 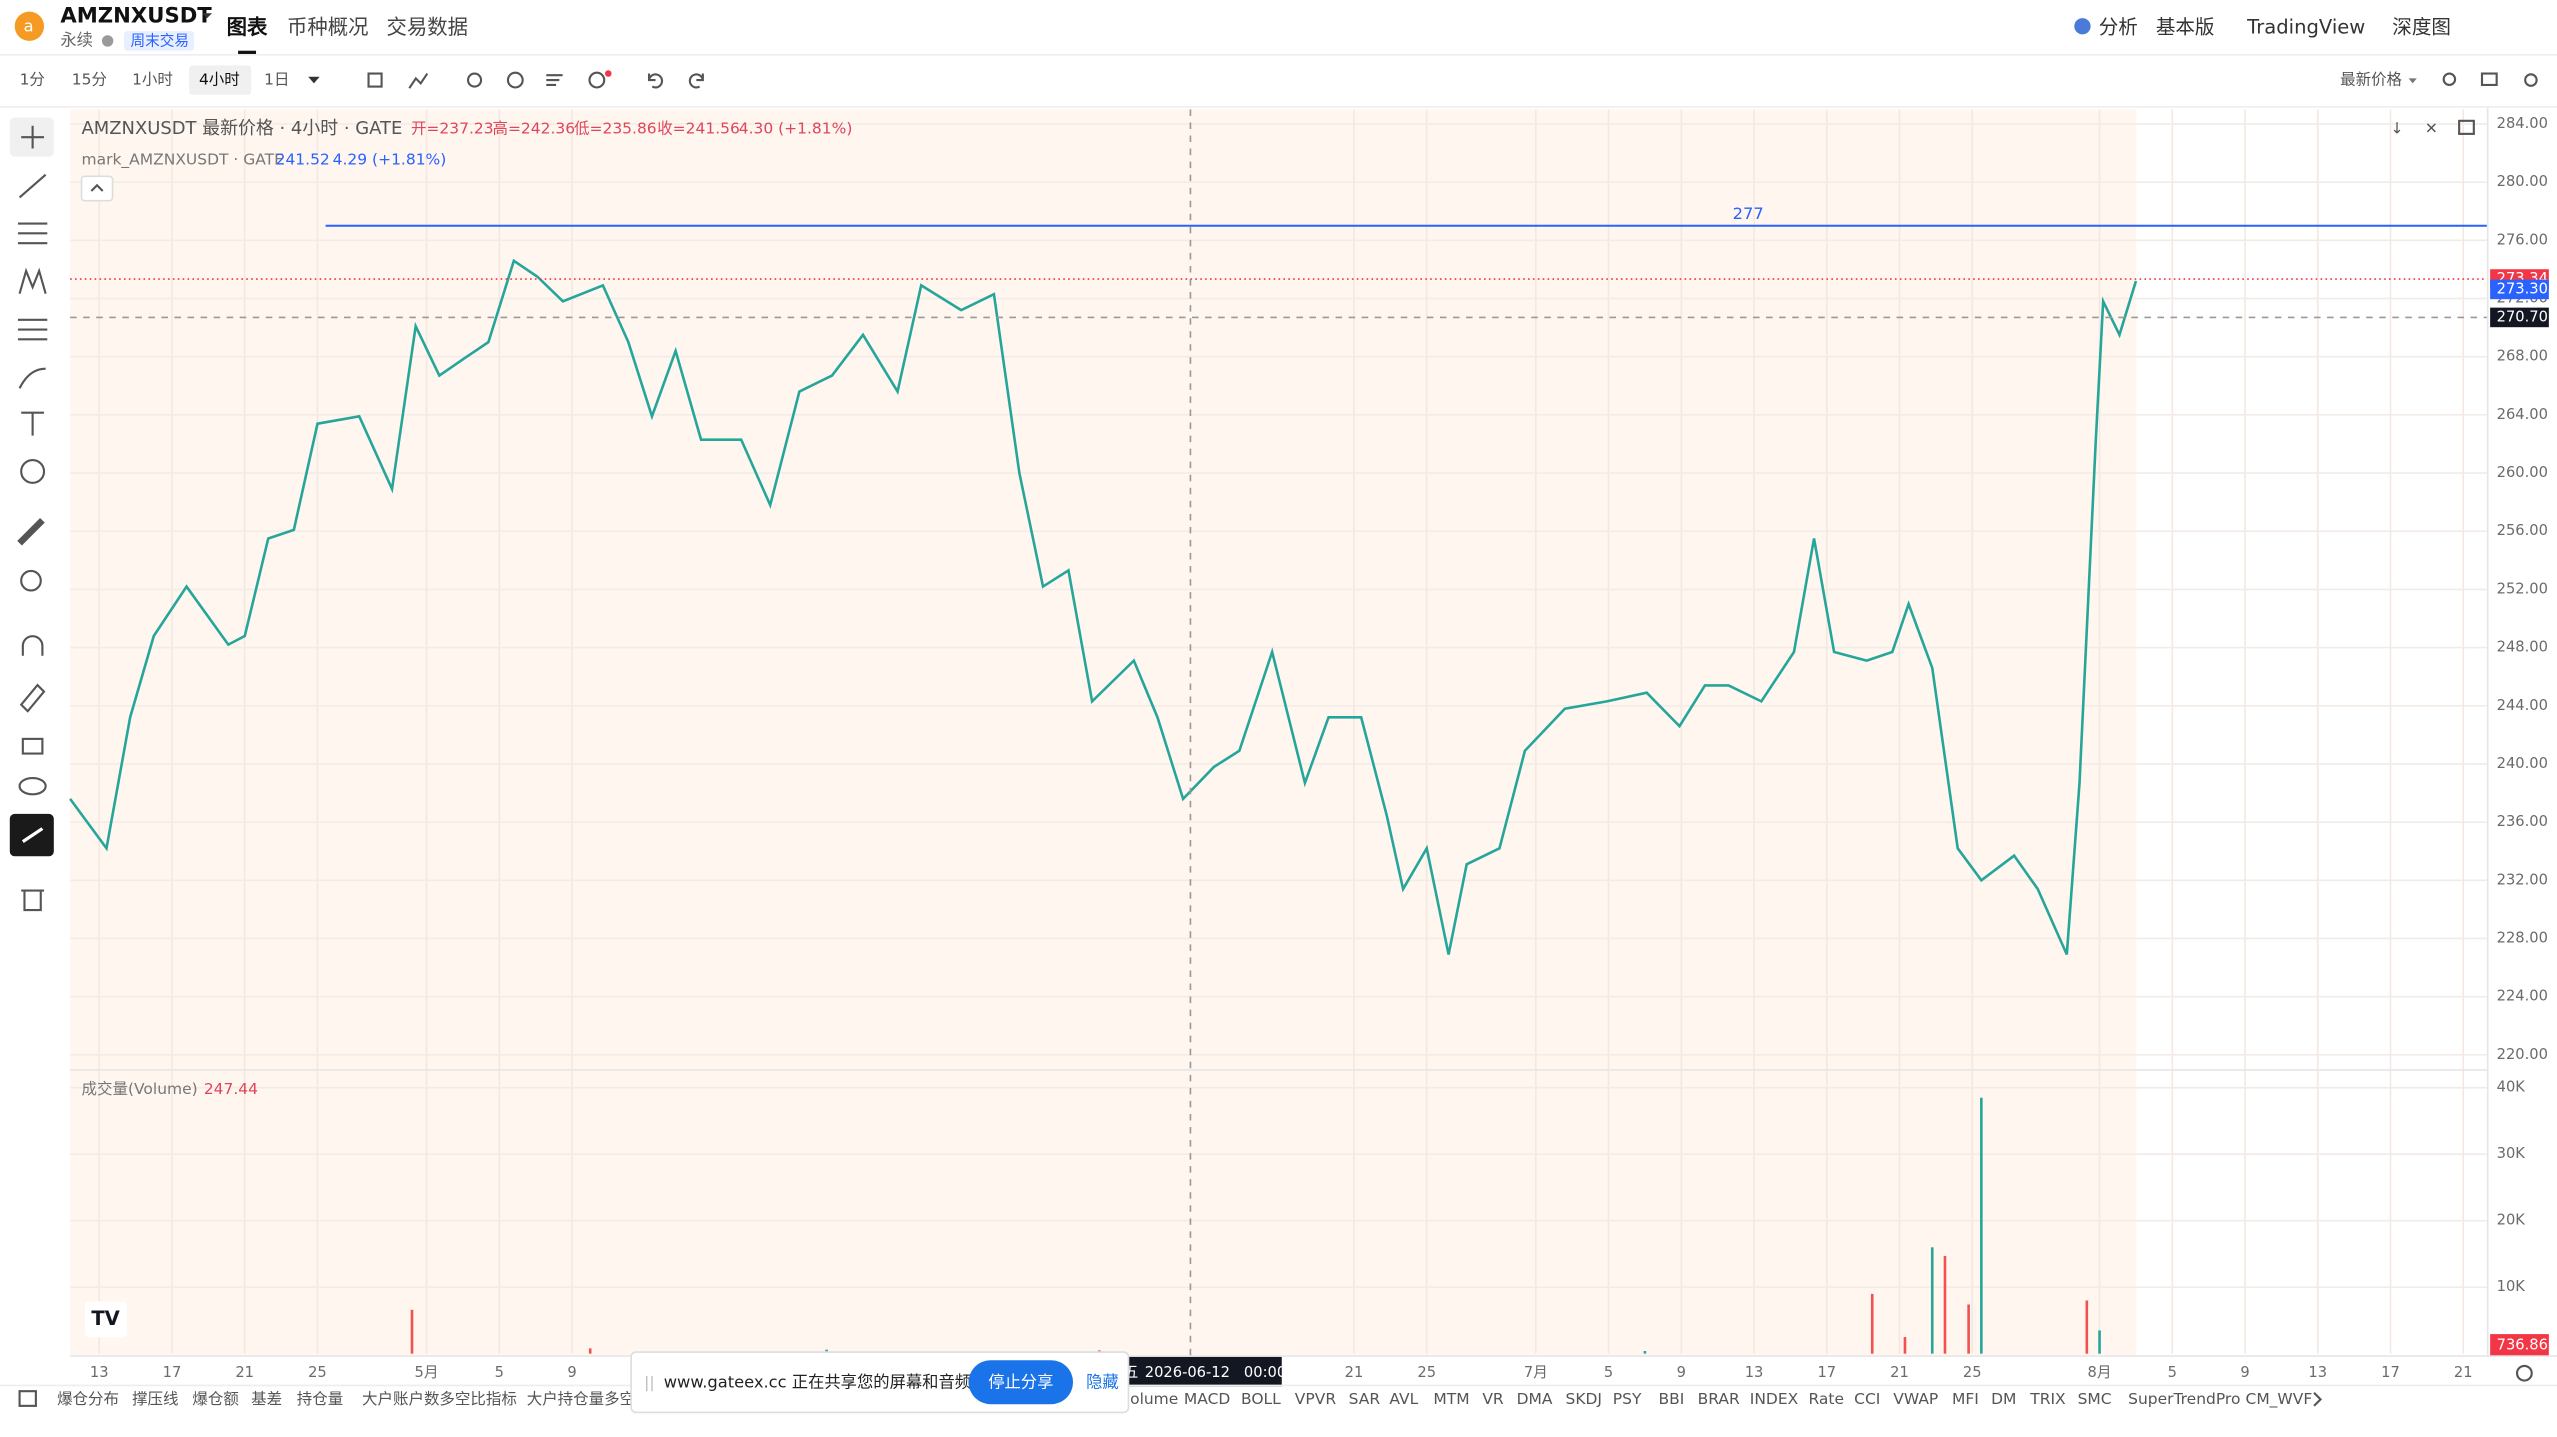 What do you see at coordinates (136, 14) in the screenshot?
I see `symbol: AMZNXUSDT` at bounding box center [136, 14].